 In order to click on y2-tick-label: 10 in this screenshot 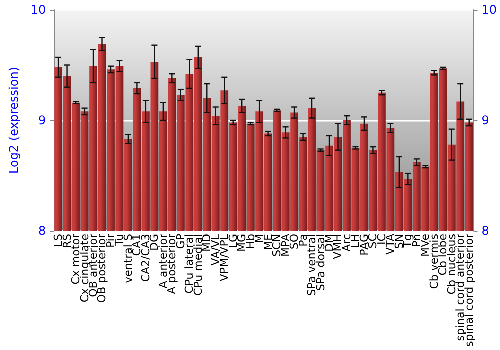, I will do `click(490, 10)`.